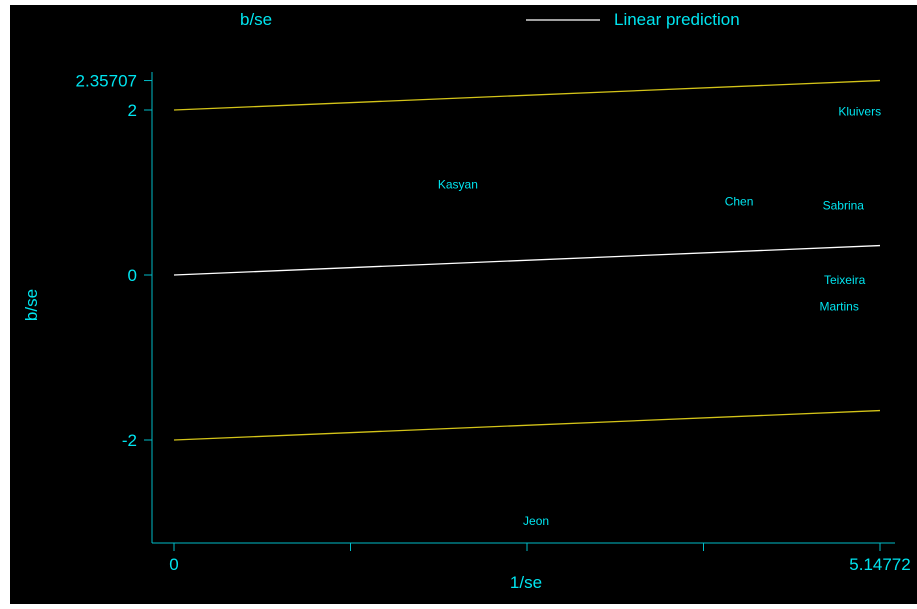 This screenshot has width=917, height=609. I want to click on x-ticks: 0 5.14772, so click(540, 558).